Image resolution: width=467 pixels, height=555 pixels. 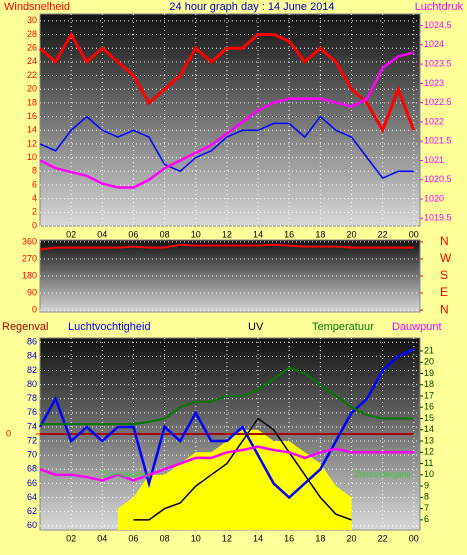 What do you see at coordinates (32, 440) in the screenshot?
I see `y-tick-label: 72` at bounding box center [32, 440].